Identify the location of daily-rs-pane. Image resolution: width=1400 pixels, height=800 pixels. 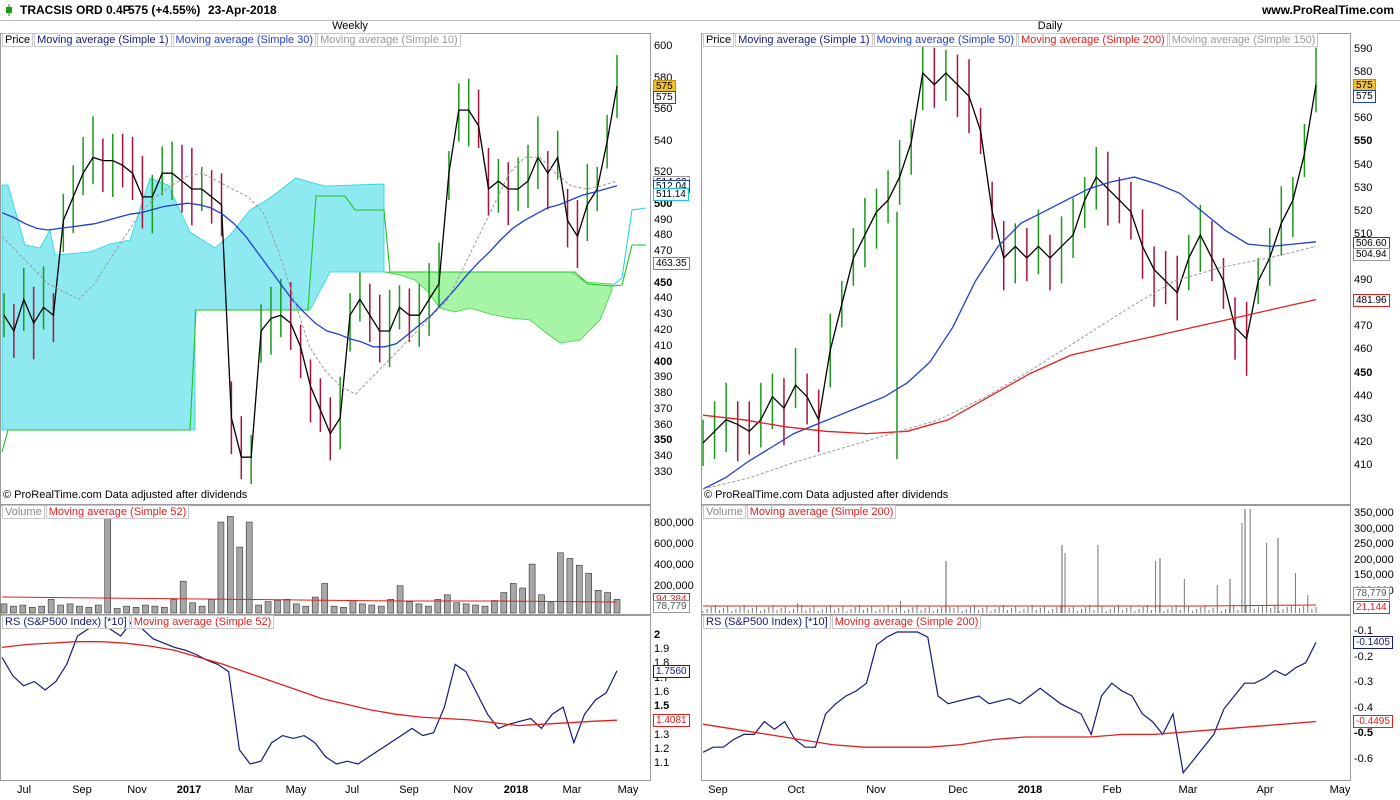
(1026, 698).